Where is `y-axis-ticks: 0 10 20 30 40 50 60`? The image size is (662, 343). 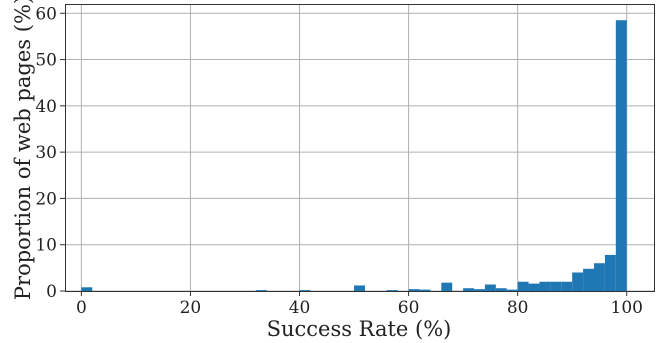
y-axis-ticks: 0 10 20 30 40 50 60 is located at coordinates (50, 153).